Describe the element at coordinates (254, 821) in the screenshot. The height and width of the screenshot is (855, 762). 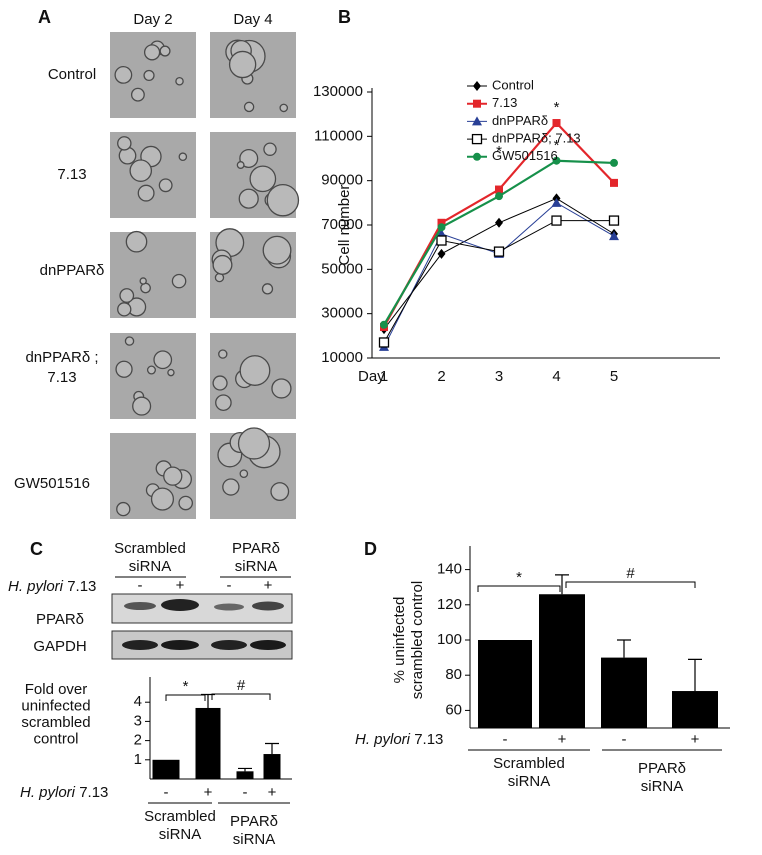
I see `group-label: PPARδ` at that location.